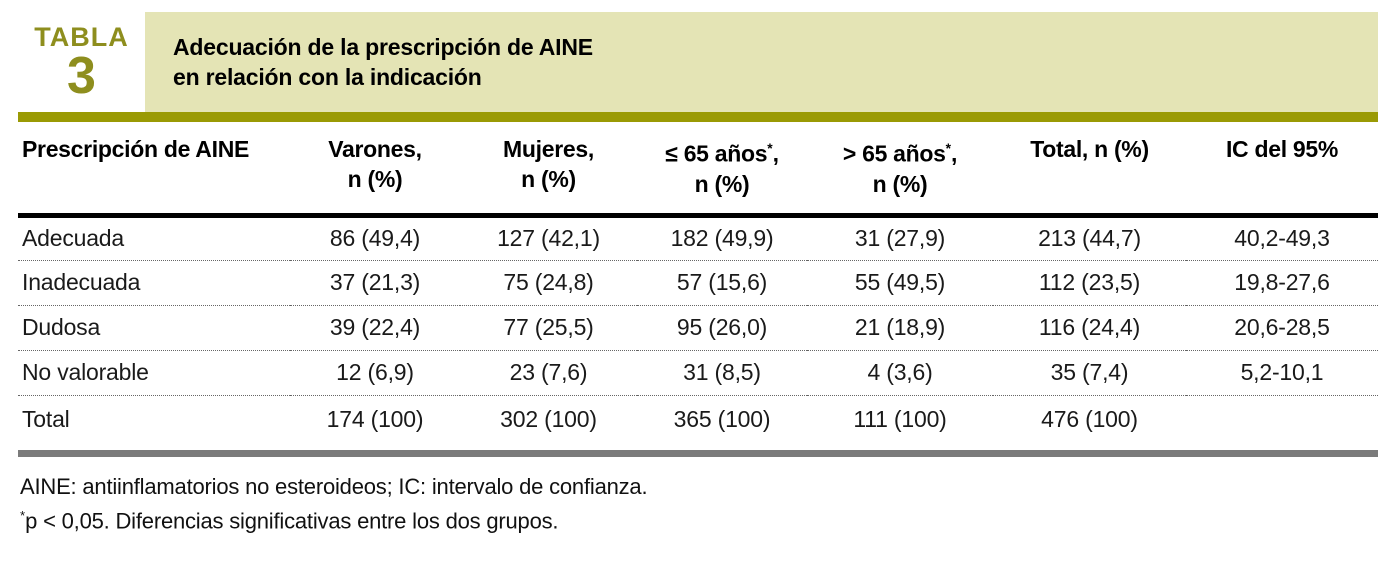 This screenshot has height=561, width=1390. What do you see at coordinates (1089, 327) in the screenshot?
I see `cell-total: 116 (24,4)` at bounding box center [1089, 327].